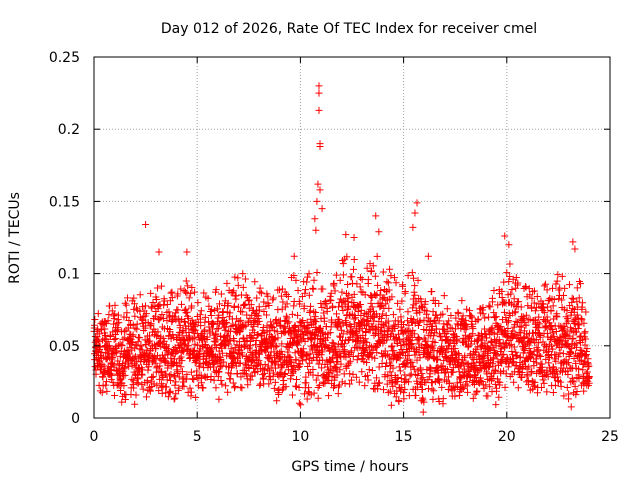  I want to click on y-tick-label: 0.25, so click(64, 58).